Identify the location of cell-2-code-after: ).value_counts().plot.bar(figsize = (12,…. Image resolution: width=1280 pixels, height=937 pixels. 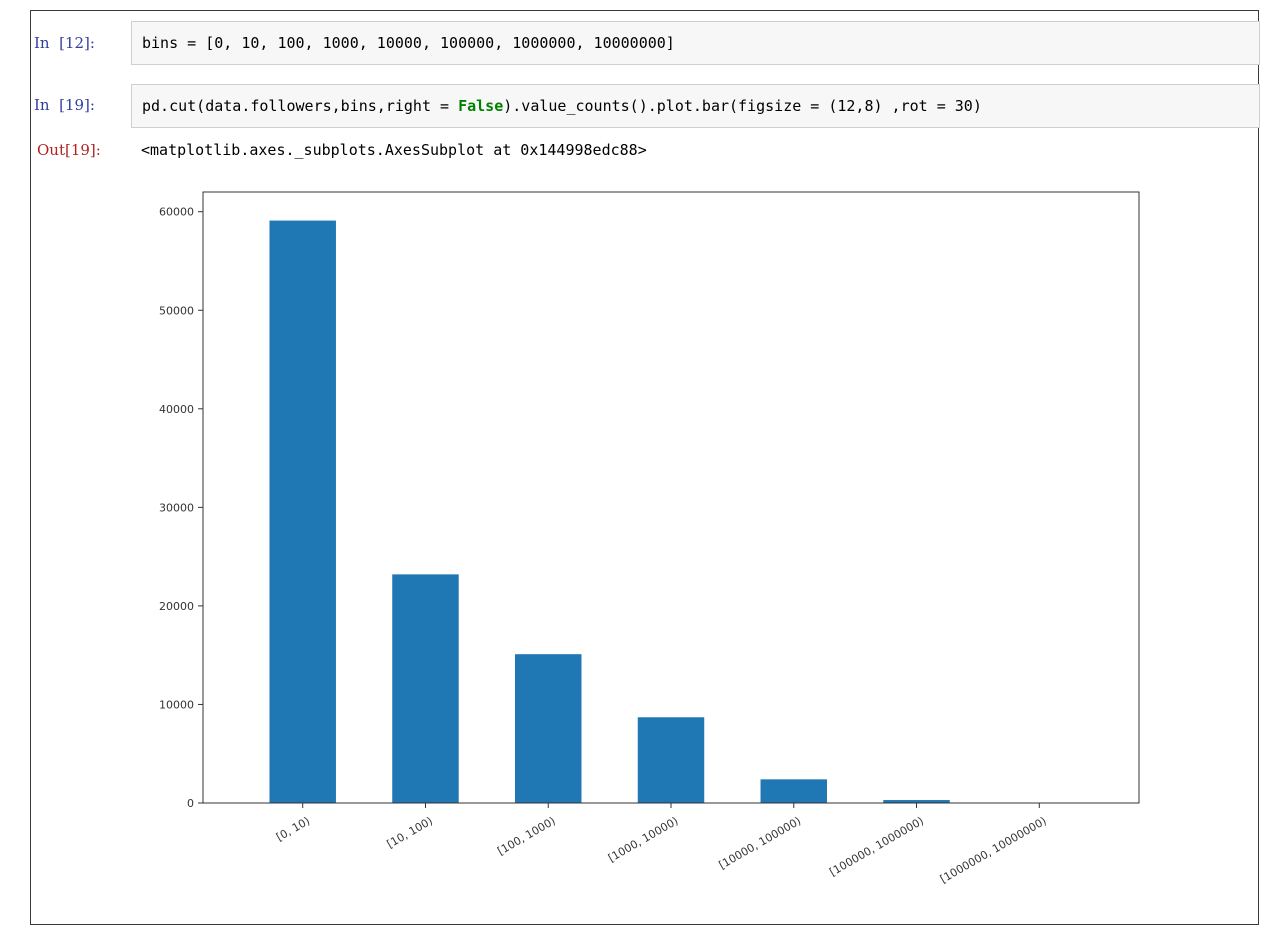
(742, 106).